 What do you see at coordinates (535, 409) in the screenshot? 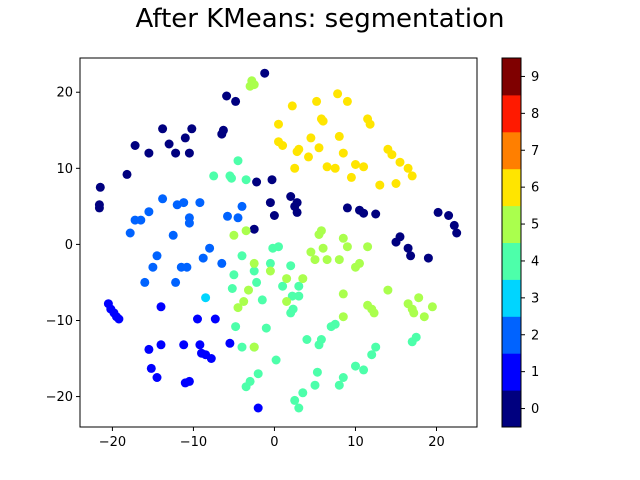
I see `colorbar-tick-label: 0` at bounding box center [535, 409].